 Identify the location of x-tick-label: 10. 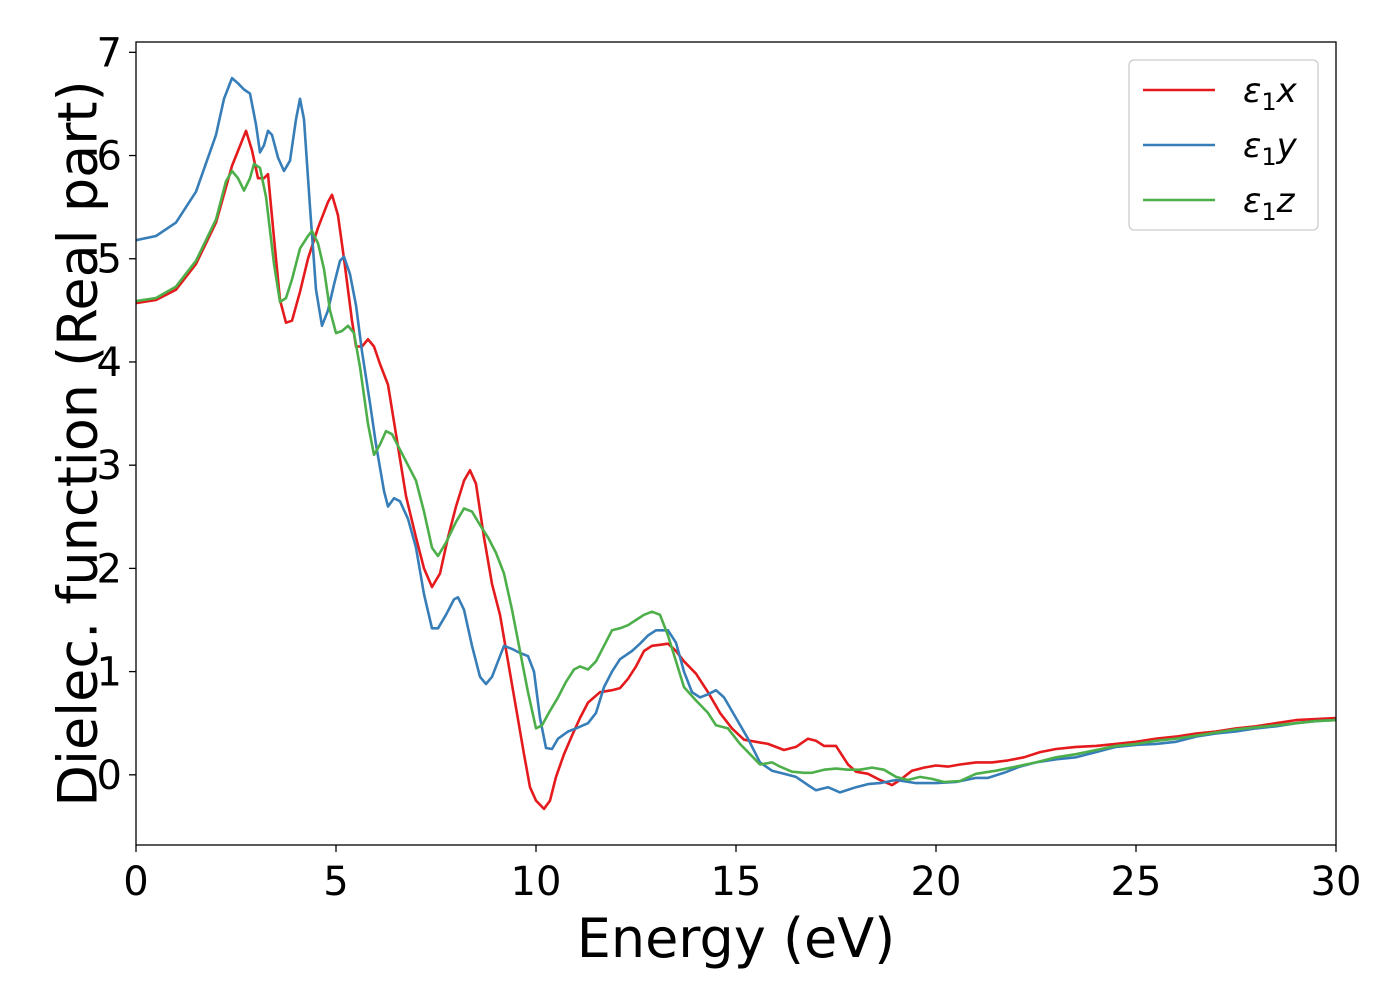
(536, 882).